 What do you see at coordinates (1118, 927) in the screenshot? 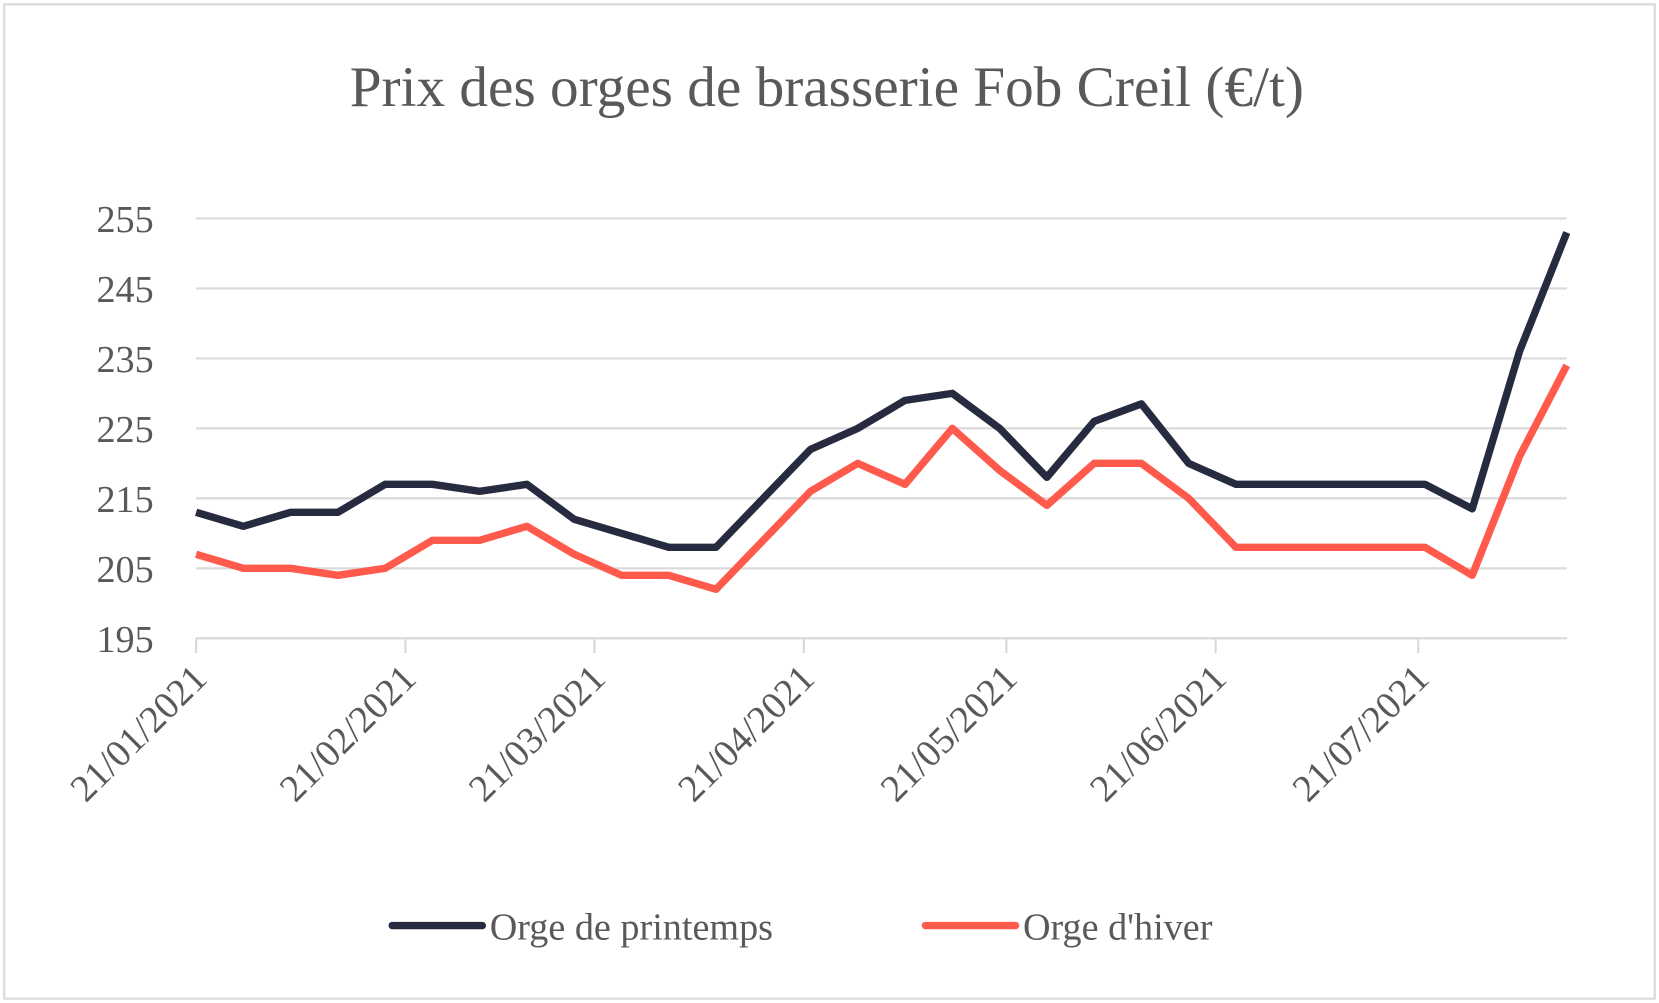
I see `legend-label: Orge d'hiver` at bounding box center [1118, 927].